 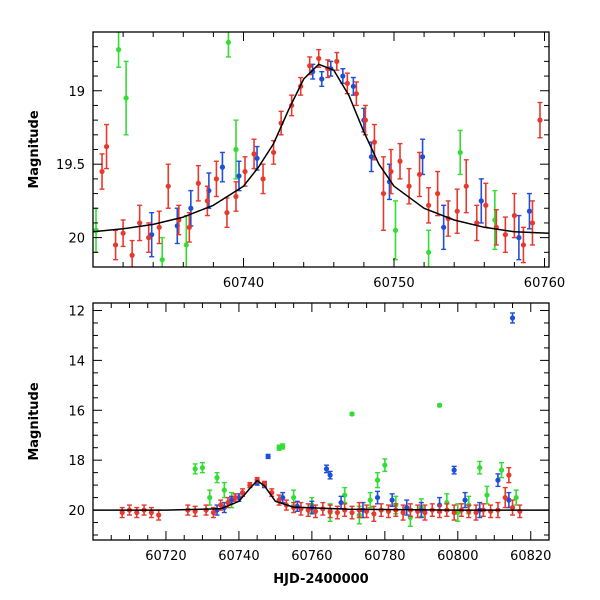 What do you see at coordinates (238, 556) in the screenshot?
I see `x-tick-label: 60740` at bounding box center [238, 556].